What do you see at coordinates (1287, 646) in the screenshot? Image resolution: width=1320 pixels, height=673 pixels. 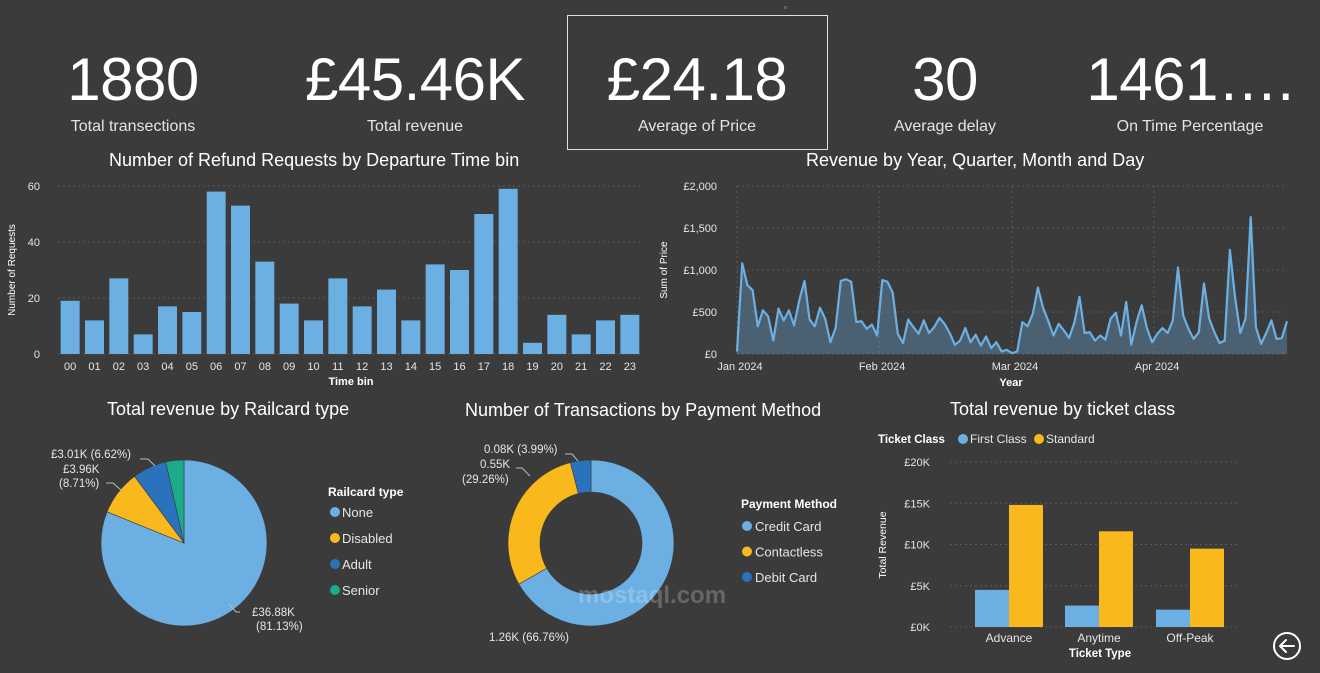 I see `back-button` at bounding box center [1287, 646].